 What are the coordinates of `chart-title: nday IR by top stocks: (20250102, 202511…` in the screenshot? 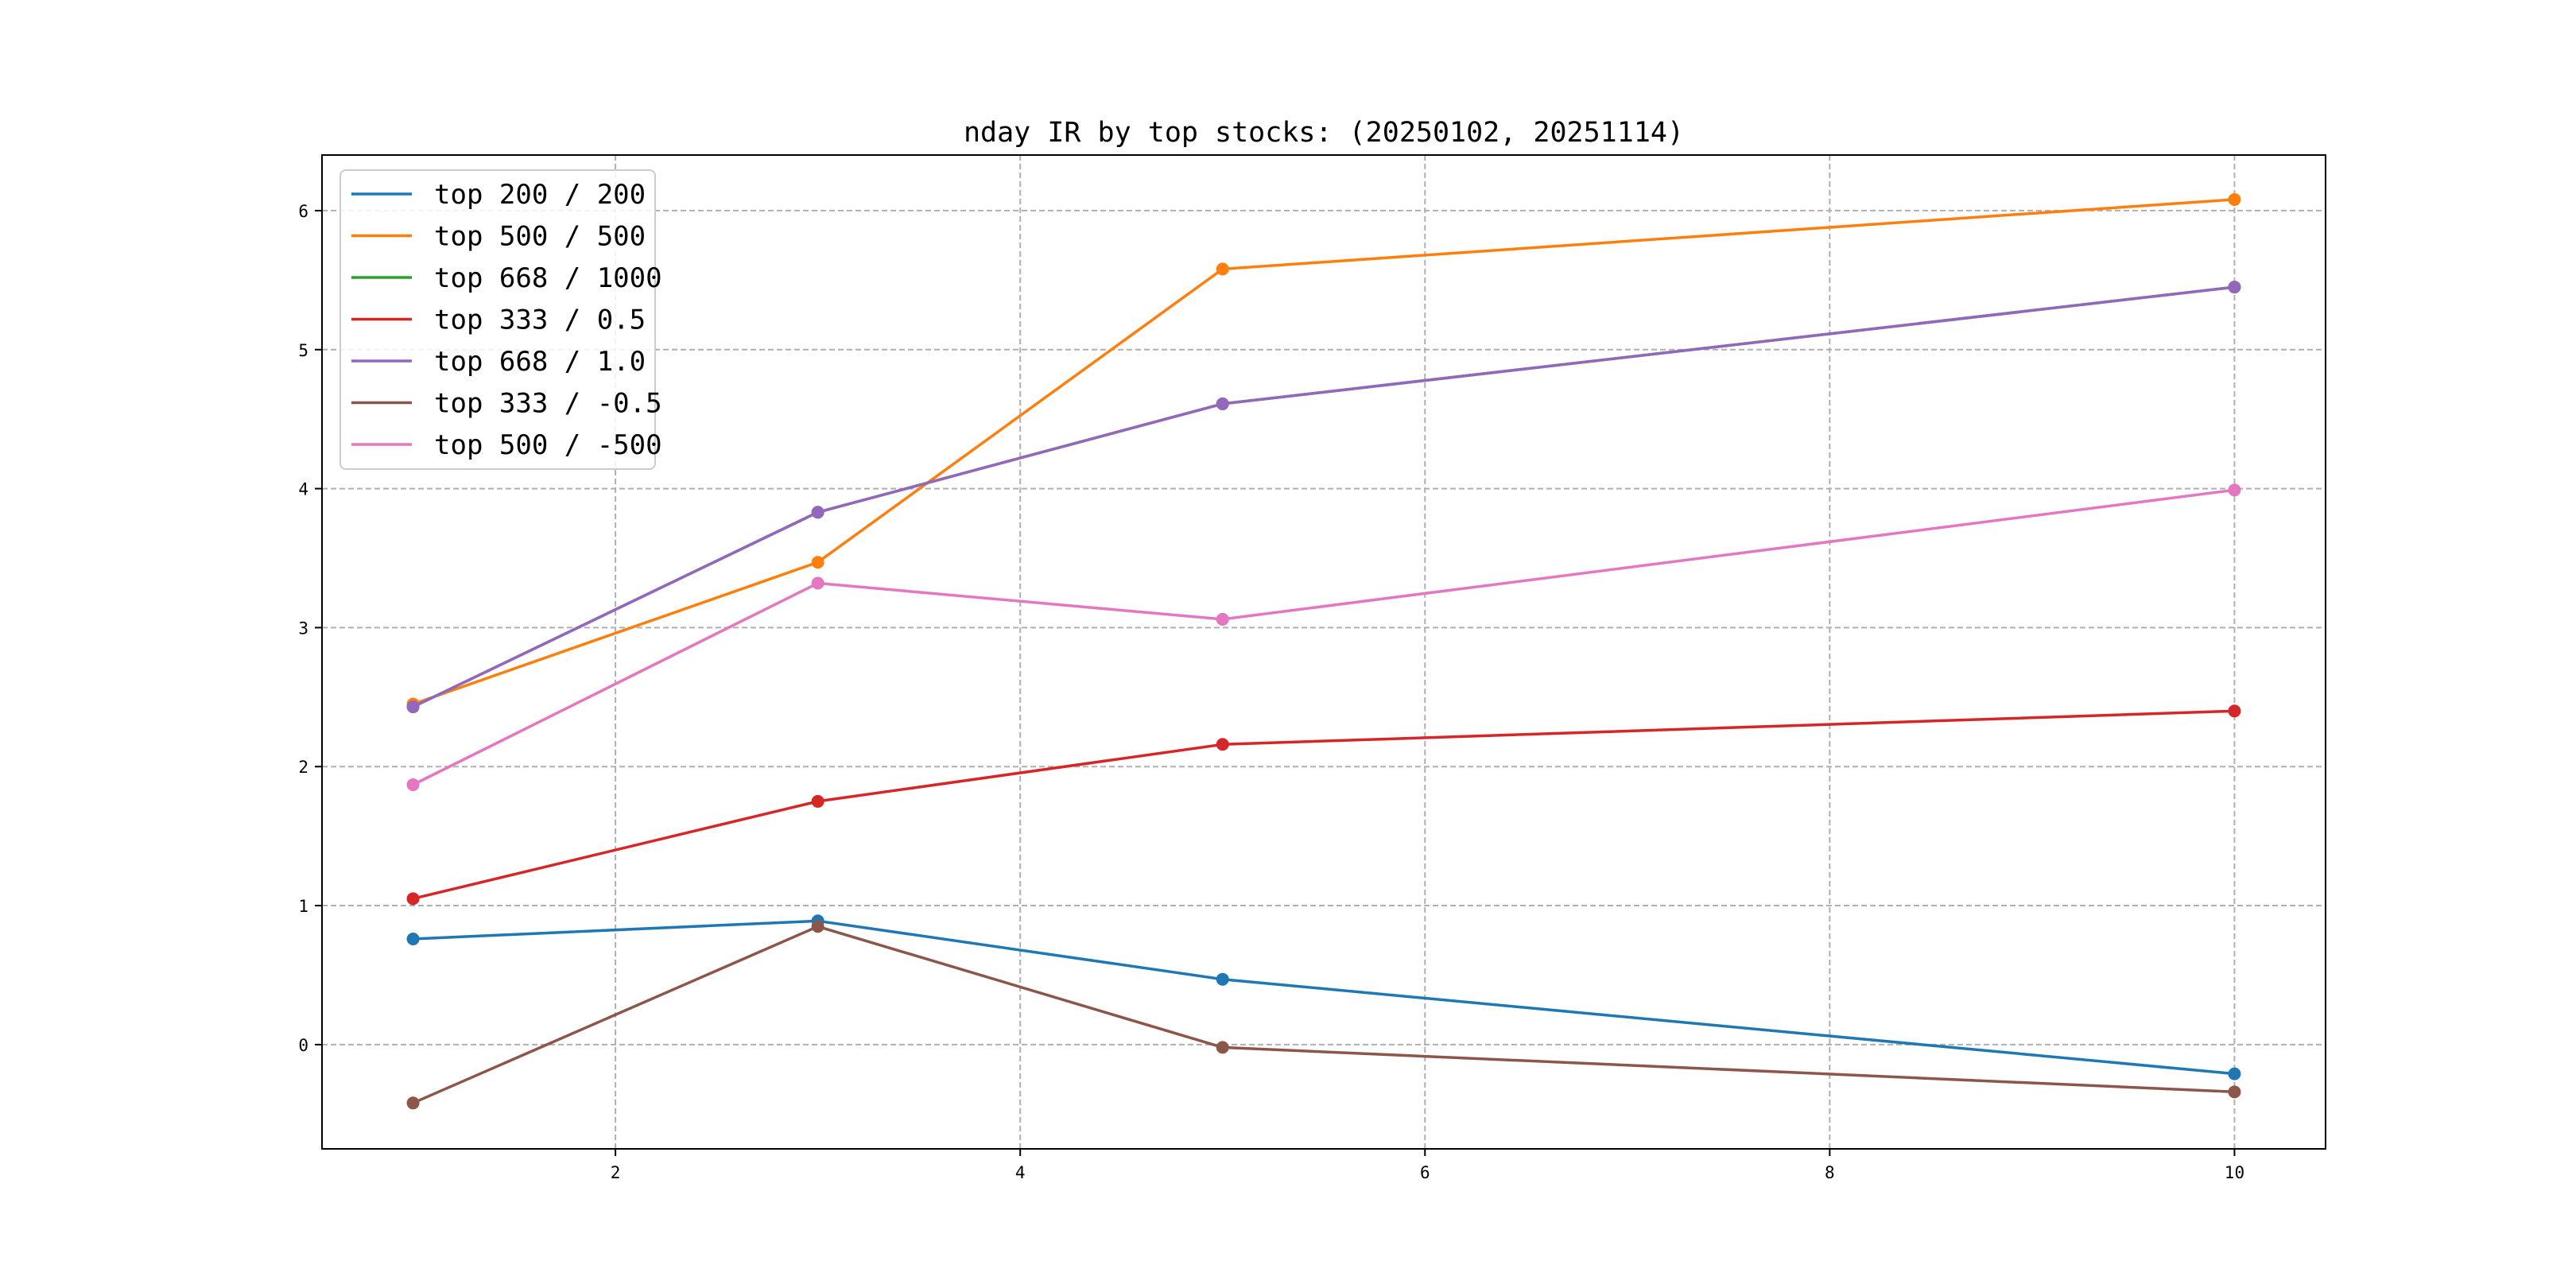 It's located at (1324, 133).